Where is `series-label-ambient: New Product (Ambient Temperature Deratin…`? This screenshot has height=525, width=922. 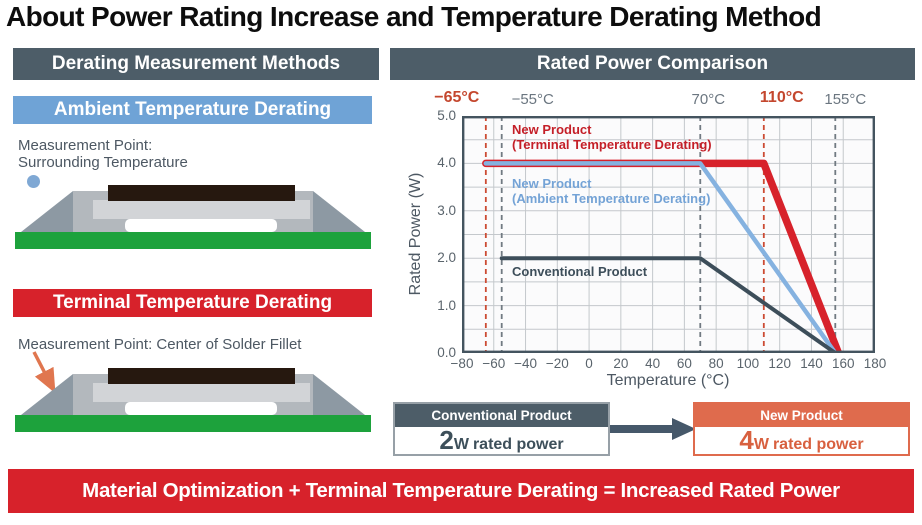
series-label-ambient: New Product (Ambient Temperature Deratin… is located at coordinates (611, 191).